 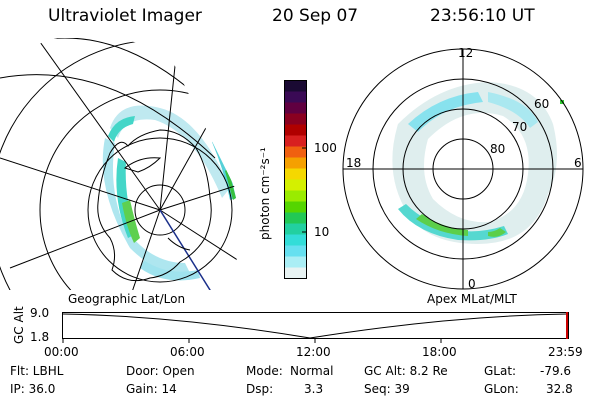 I want to click on mlat-label-80: 80, so click(x=498, y=149).